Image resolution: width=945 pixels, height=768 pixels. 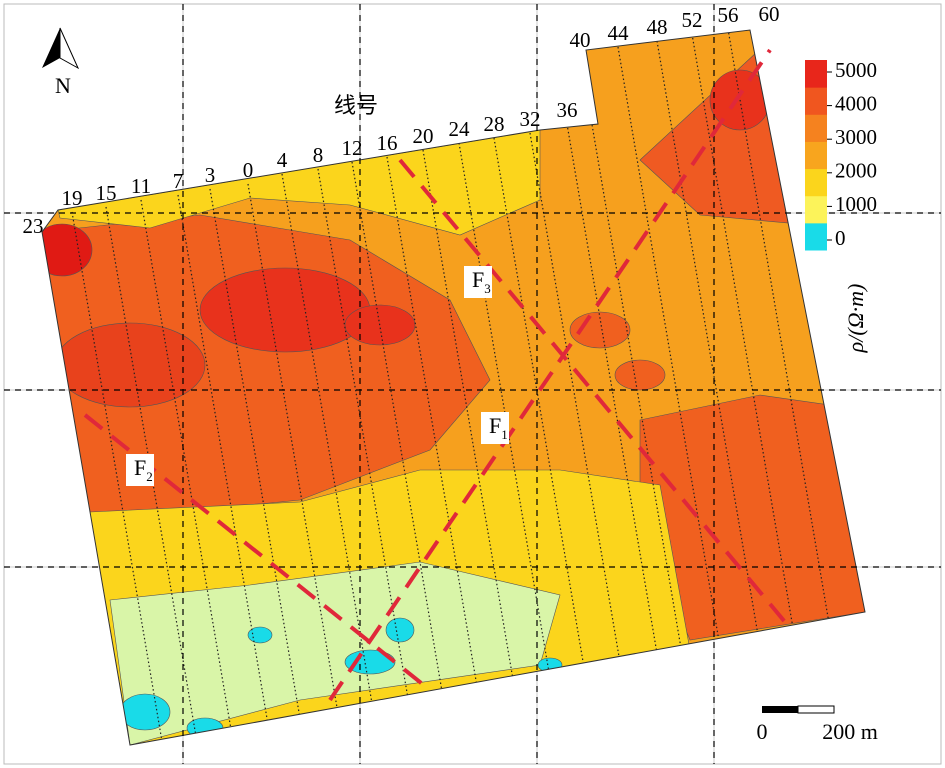 What do you see at coordinates (63, 85) in the screenshot?
I see `north-label: N` at bounding box center [63, 85].